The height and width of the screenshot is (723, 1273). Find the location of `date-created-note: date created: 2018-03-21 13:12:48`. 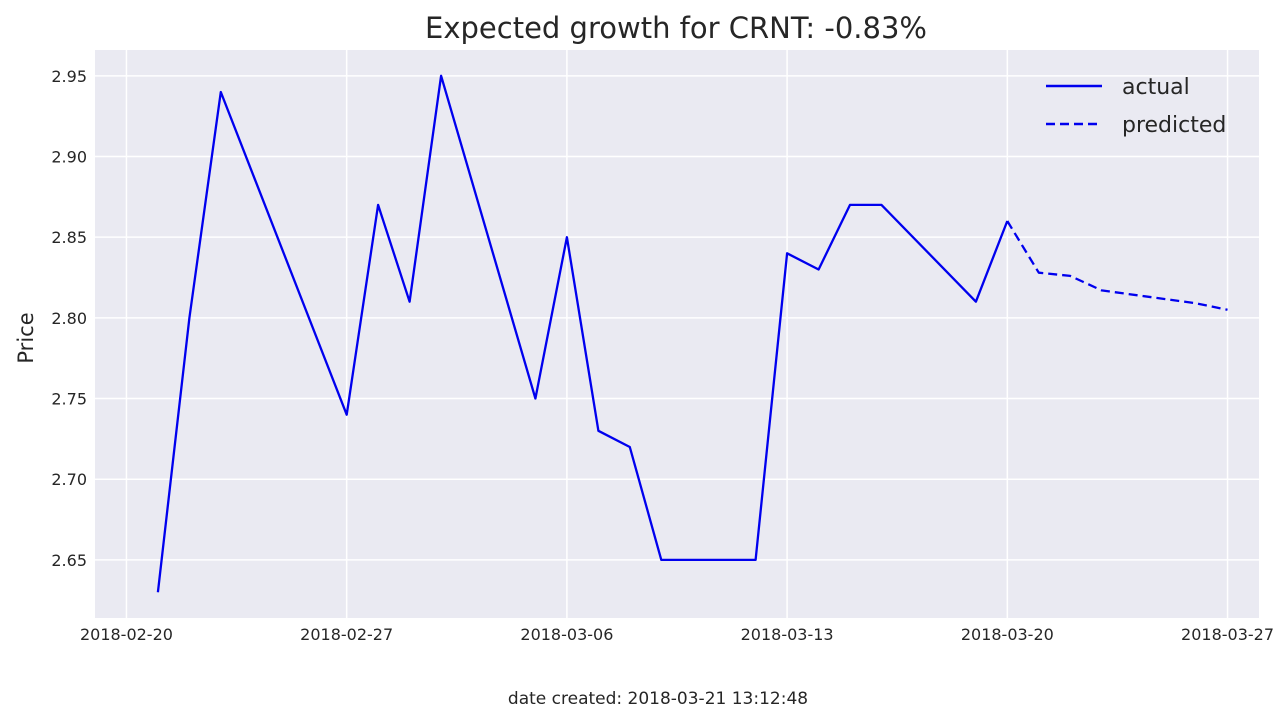

date-created-note: date created: 2018-03-21 13:12:48 is located at coordinates (658, 699).